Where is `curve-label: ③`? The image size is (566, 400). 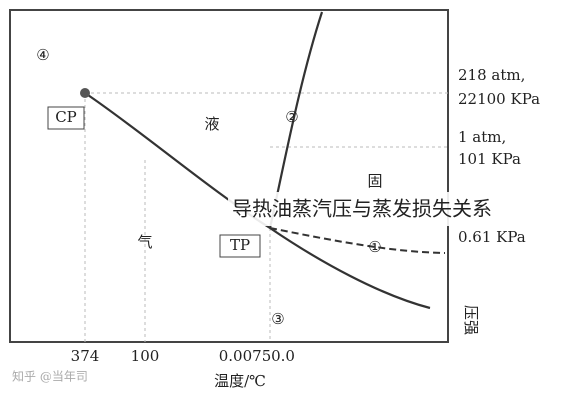
curve-label: ③ is located at coordinates (277, 319).